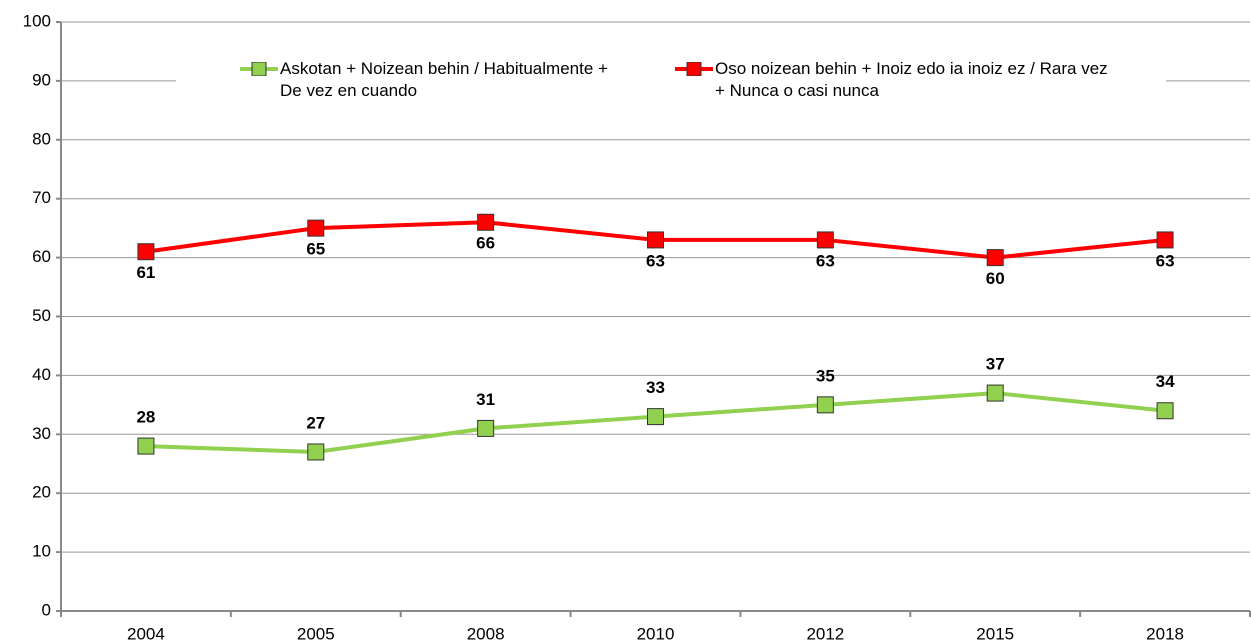 This screenshot has height=644, width=1251. Describe the element at coordinates (37, 20) in the screenshot. I see `y-tick-label: 100` at that location.